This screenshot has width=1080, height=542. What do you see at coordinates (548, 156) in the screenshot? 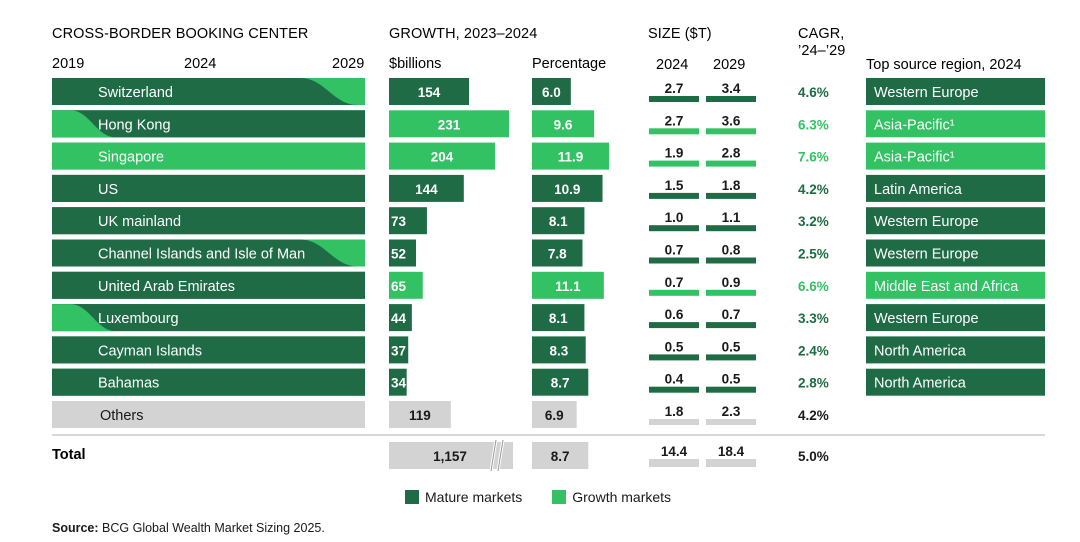
I see `row-3: Singapore 204 11.9 1.9 2.8 7.6% Asia-Pacific¹` at bounding box center [548, 156].